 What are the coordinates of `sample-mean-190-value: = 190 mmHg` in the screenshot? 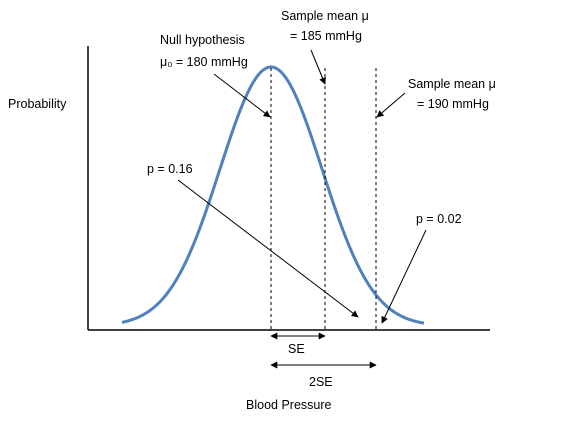 It's located at (453, 104).